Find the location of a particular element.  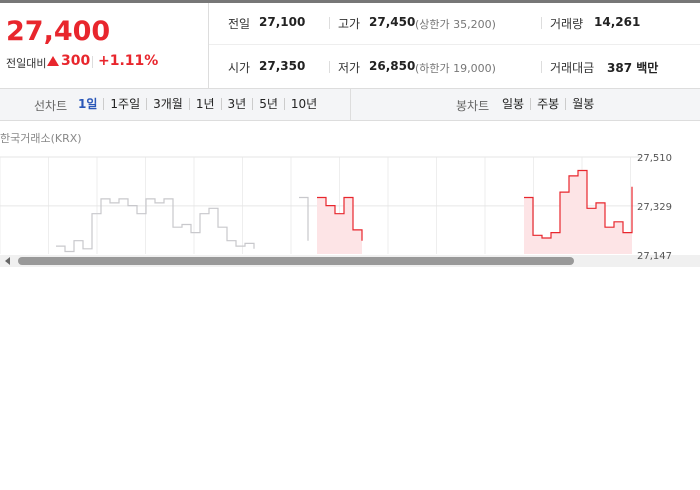

tab-group-label: 선차트 is located at coordinates (51, 106).